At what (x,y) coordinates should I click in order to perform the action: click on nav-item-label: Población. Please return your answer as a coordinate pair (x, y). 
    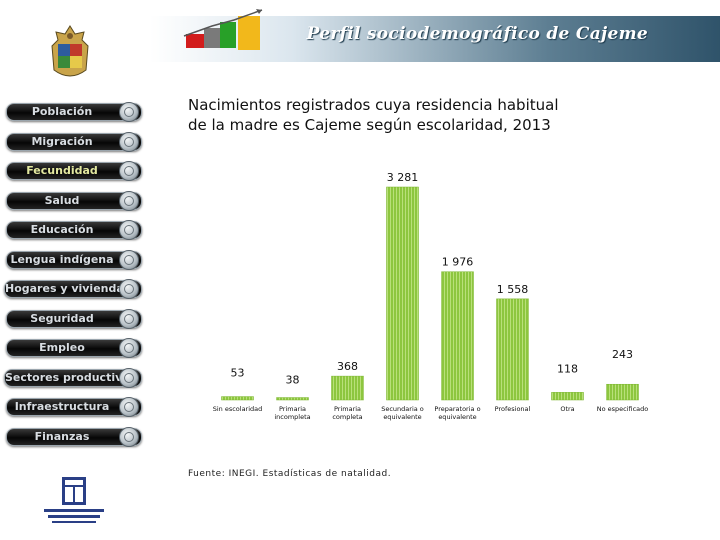
    Looking at the image, I should click on (62, 111).